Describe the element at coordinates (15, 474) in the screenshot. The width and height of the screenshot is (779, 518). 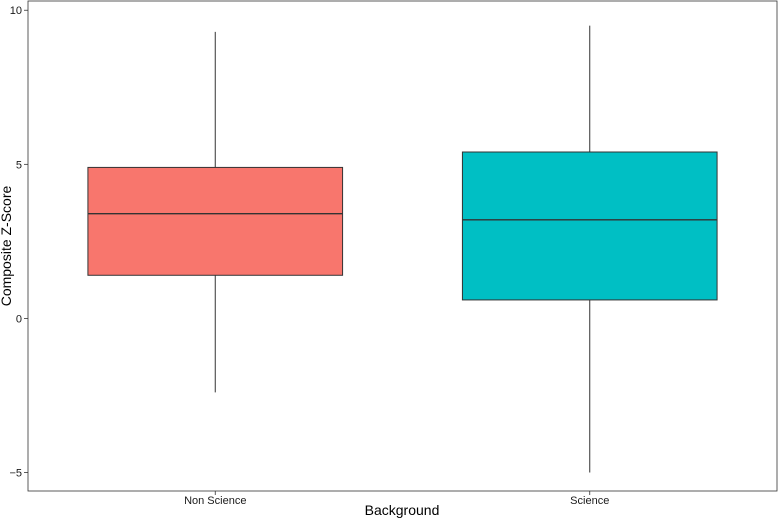
I see `y-tick-label: −5` at that location.